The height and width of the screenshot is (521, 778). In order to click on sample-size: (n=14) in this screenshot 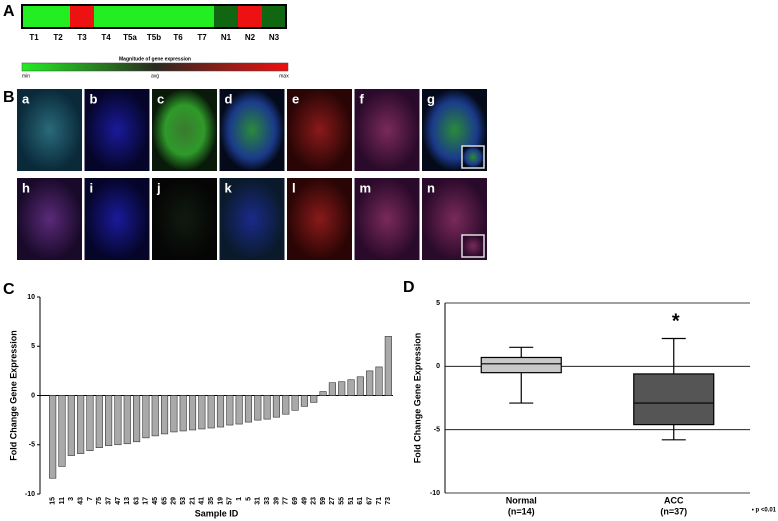, I will do `click(521, 511)`.